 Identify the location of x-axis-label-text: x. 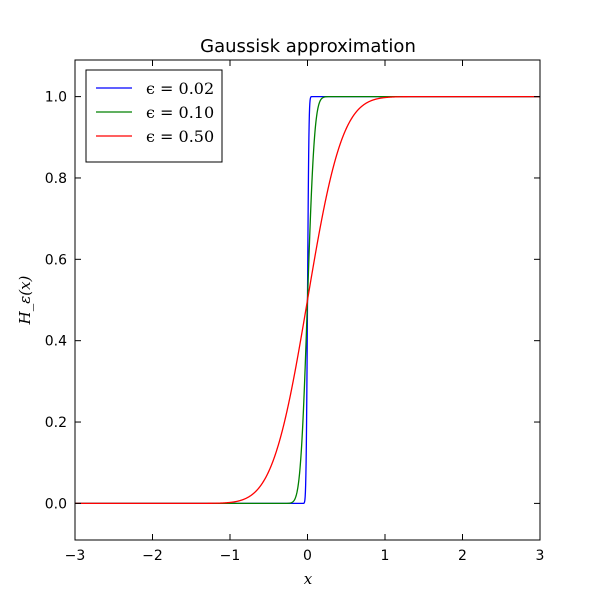
(308, 579).